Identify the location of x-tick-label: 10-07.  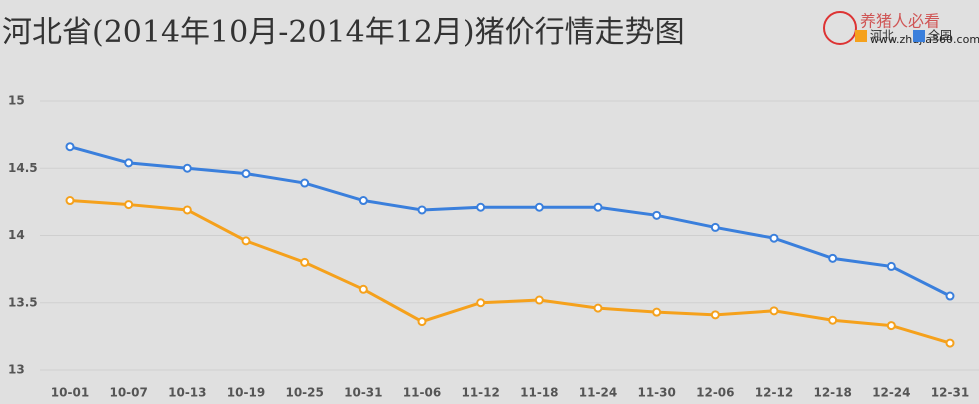
(128, 393).